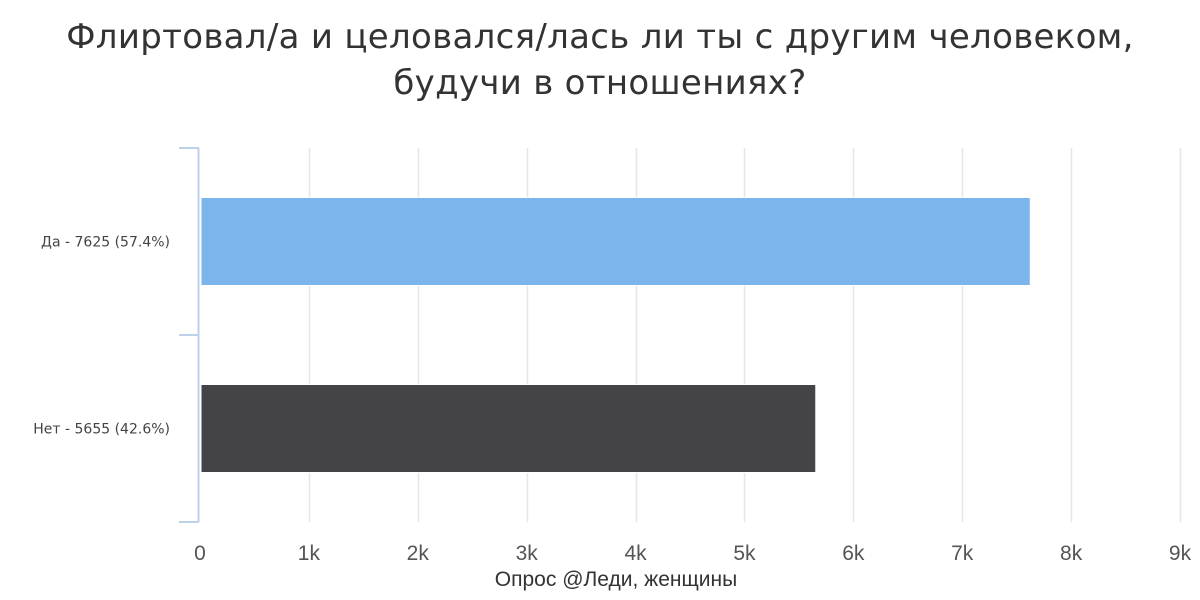 This screenshot has width=1200, height=600. Describe the element at coordinates (1071, 553) in the screenshot. I see `x-tick-label: 8k` at that location.